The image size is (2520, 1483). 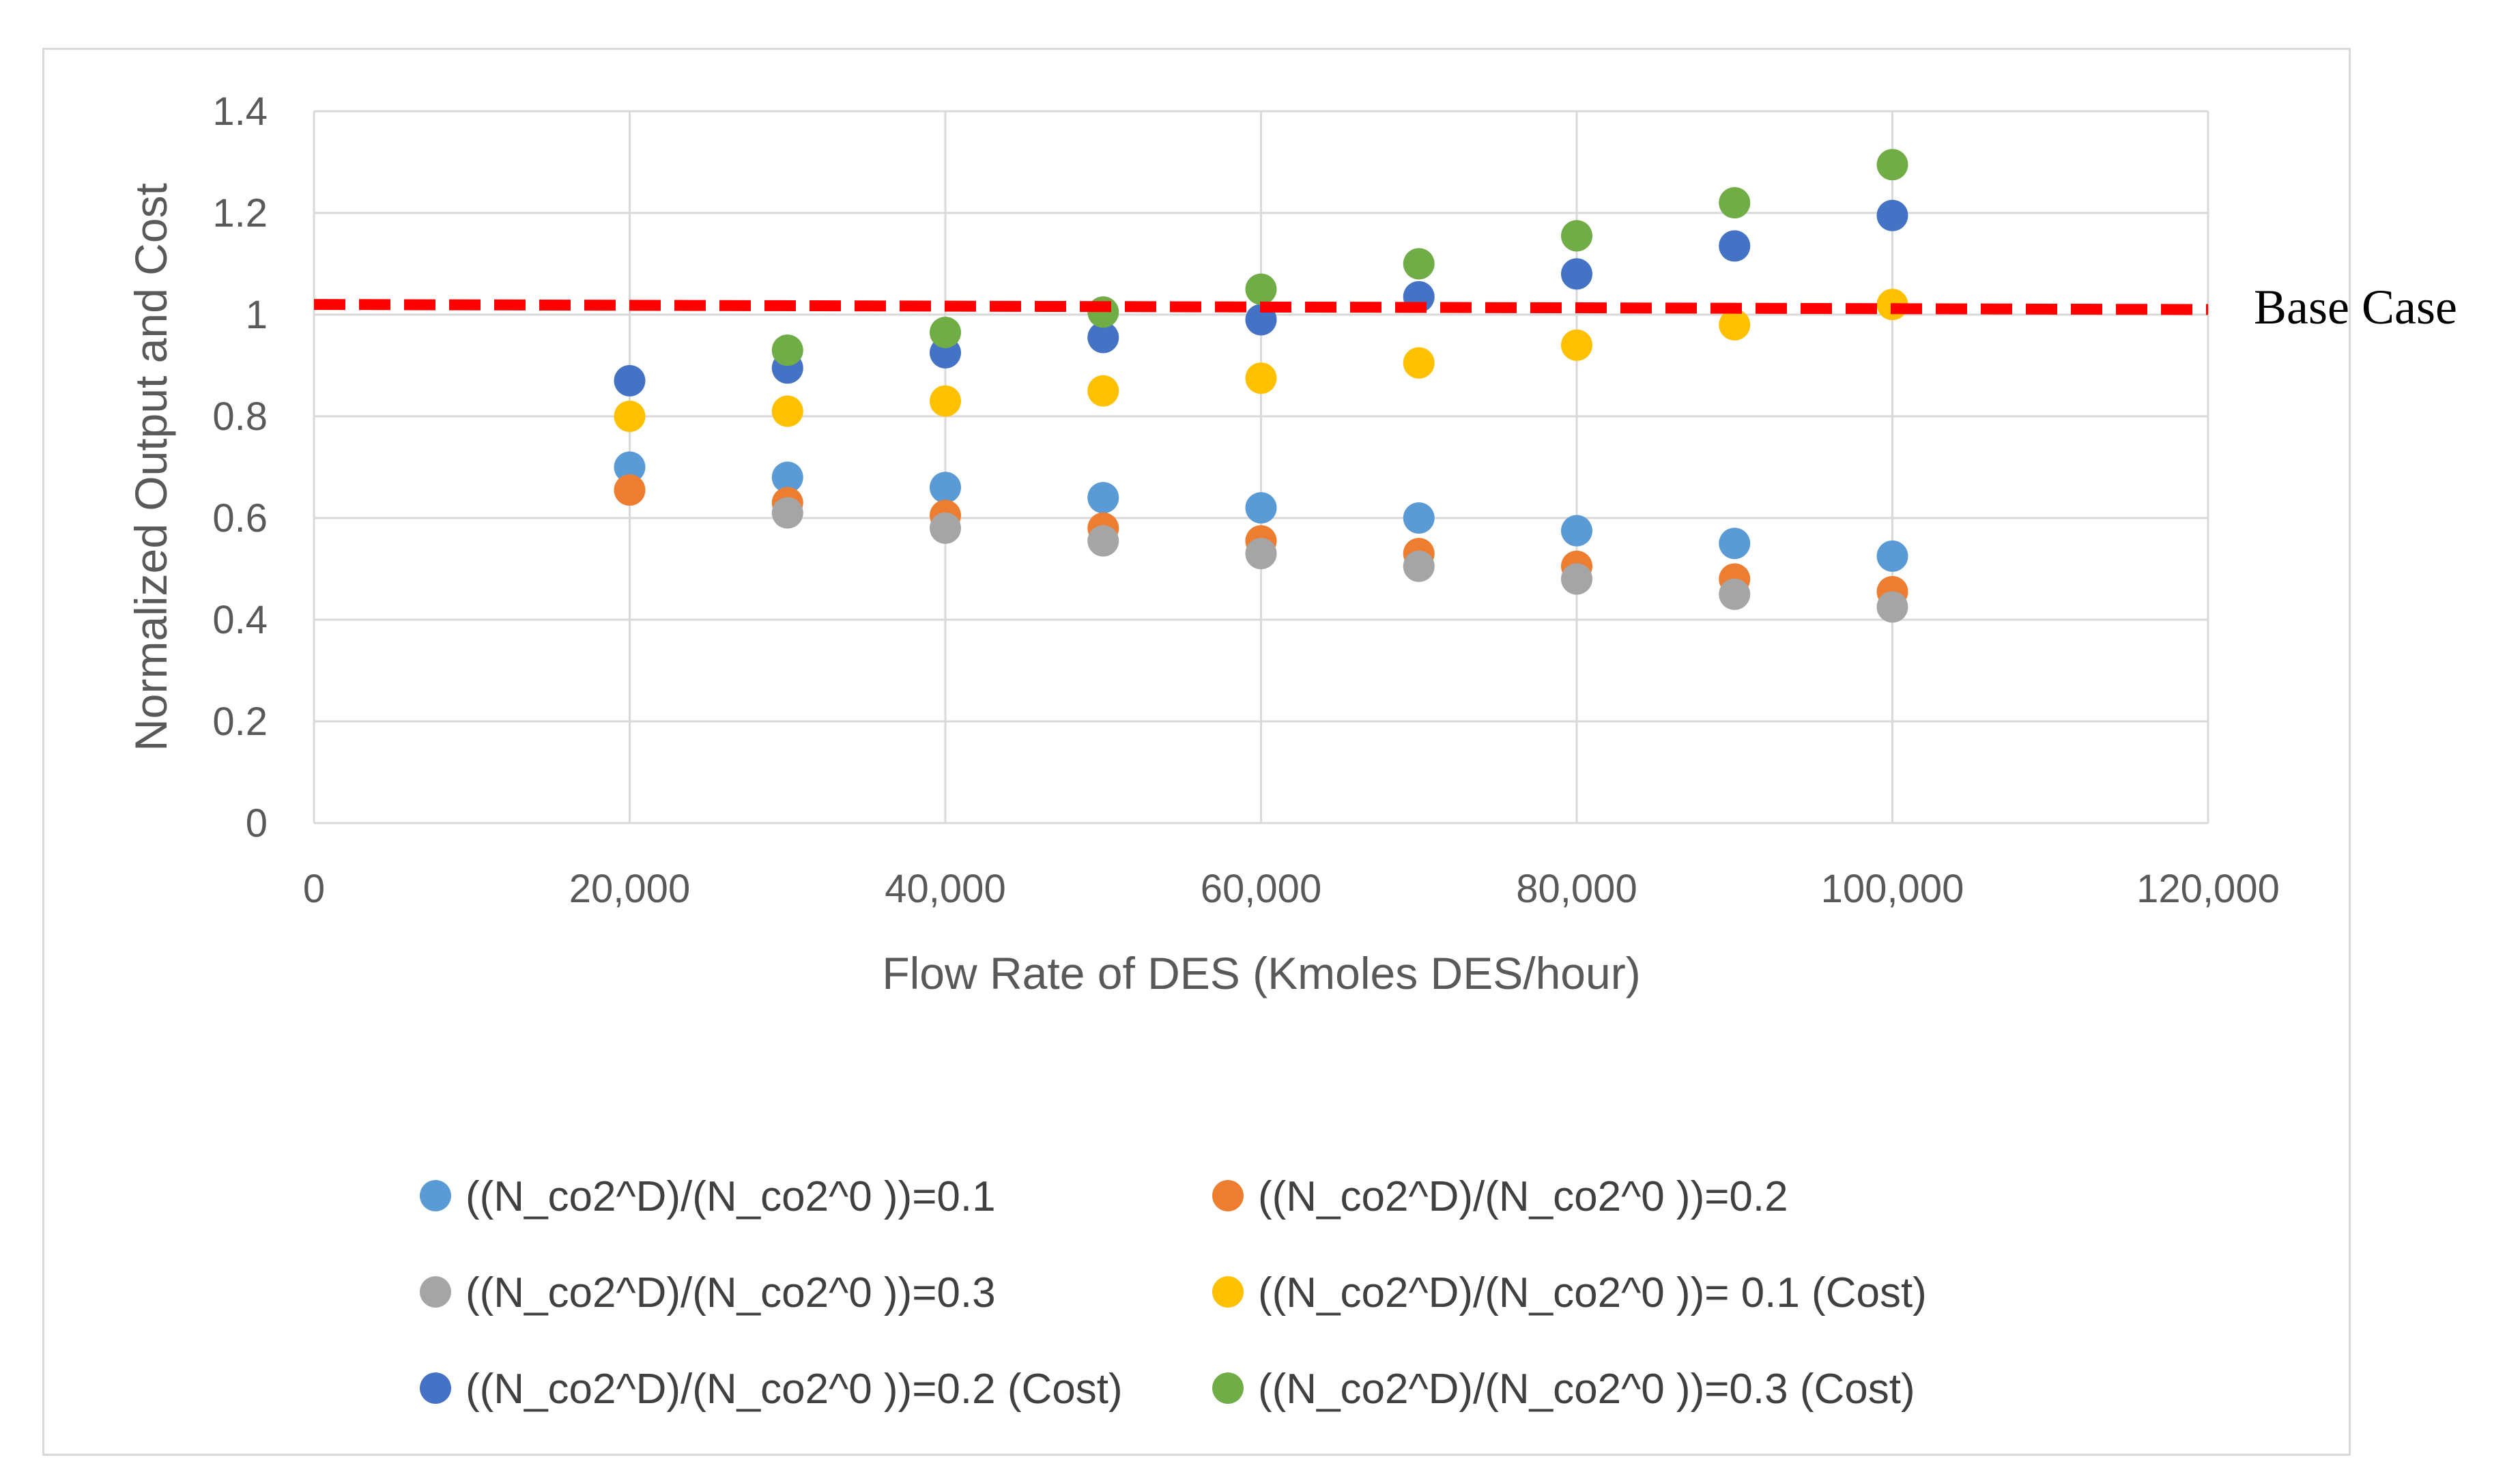 I want to click on x-tick-label: 0, so click(x=314, y=889).